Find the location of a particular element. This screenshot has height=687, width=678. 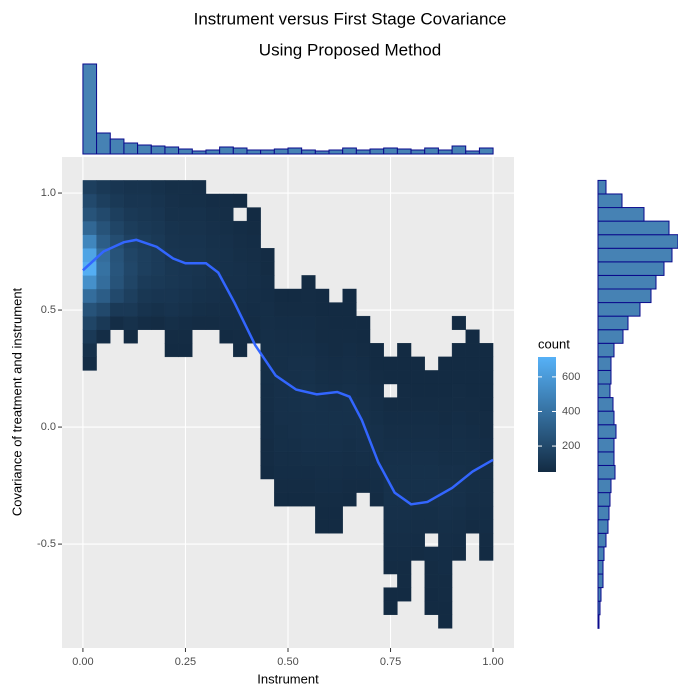

x-tick-label: 0.25 is located at coordinates (185, 662).